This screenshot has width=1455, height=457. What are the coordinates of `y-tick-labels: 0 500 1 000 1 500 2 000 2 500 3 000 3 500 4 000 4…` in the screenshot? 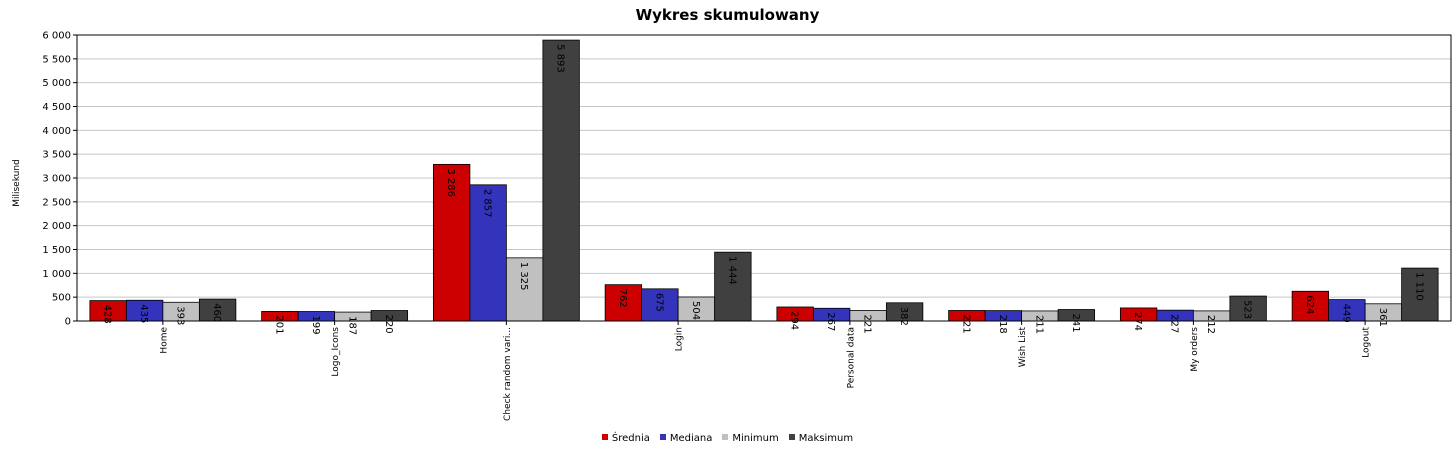 It's located at (59, 179).